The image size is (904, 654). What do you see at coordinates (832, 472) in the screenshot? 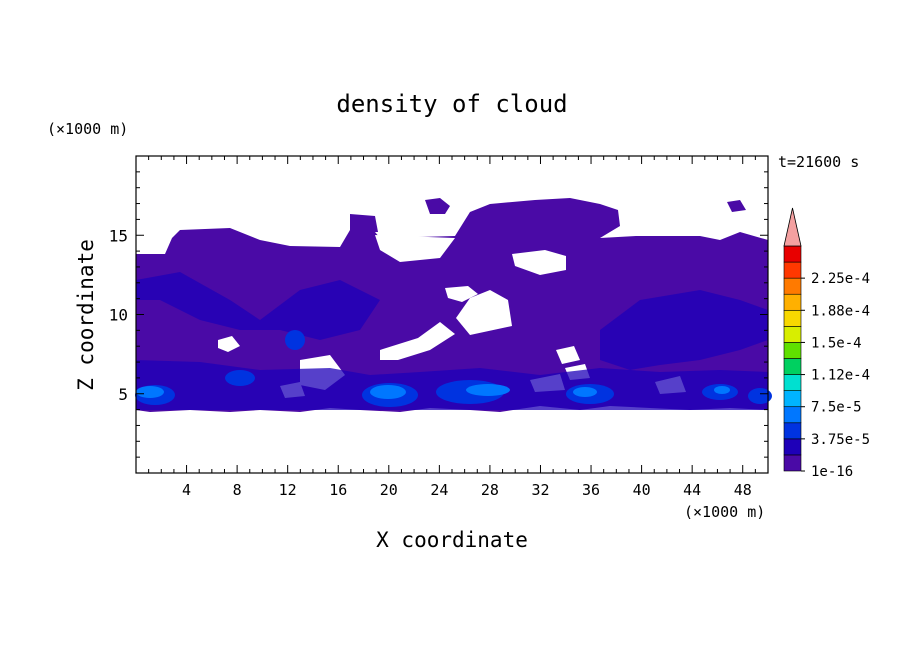
I see `colorbar-label: 1e-16` at bounding box center [832, 472].